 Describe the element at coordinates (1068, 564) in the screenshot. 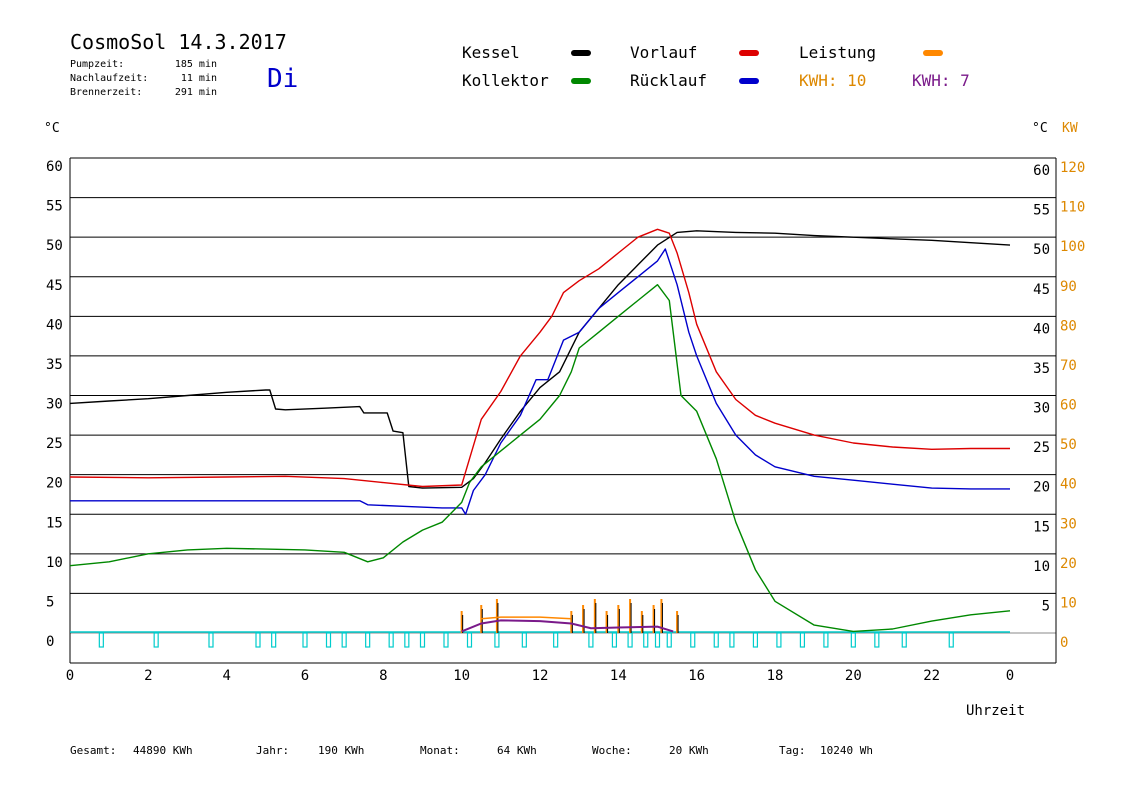

I see `right-kw-tick-label: 20` at that location.